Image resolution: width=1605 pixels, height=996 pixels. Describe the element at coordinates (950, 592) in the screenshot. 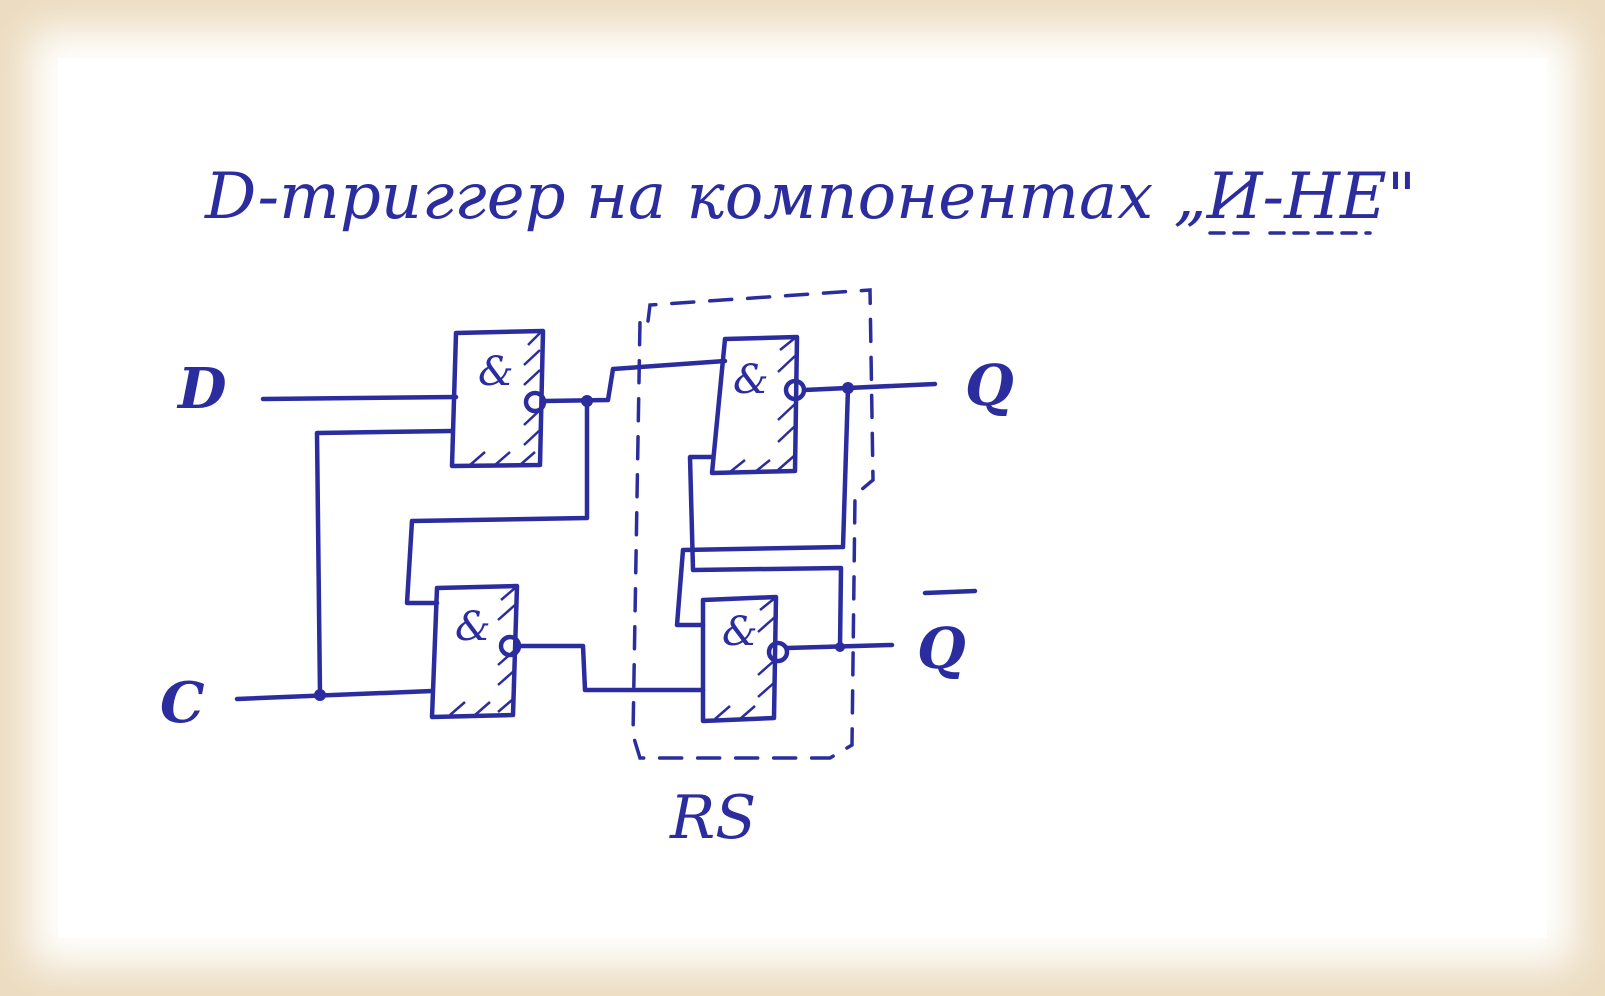

I see `q-bar-overline` at that location.